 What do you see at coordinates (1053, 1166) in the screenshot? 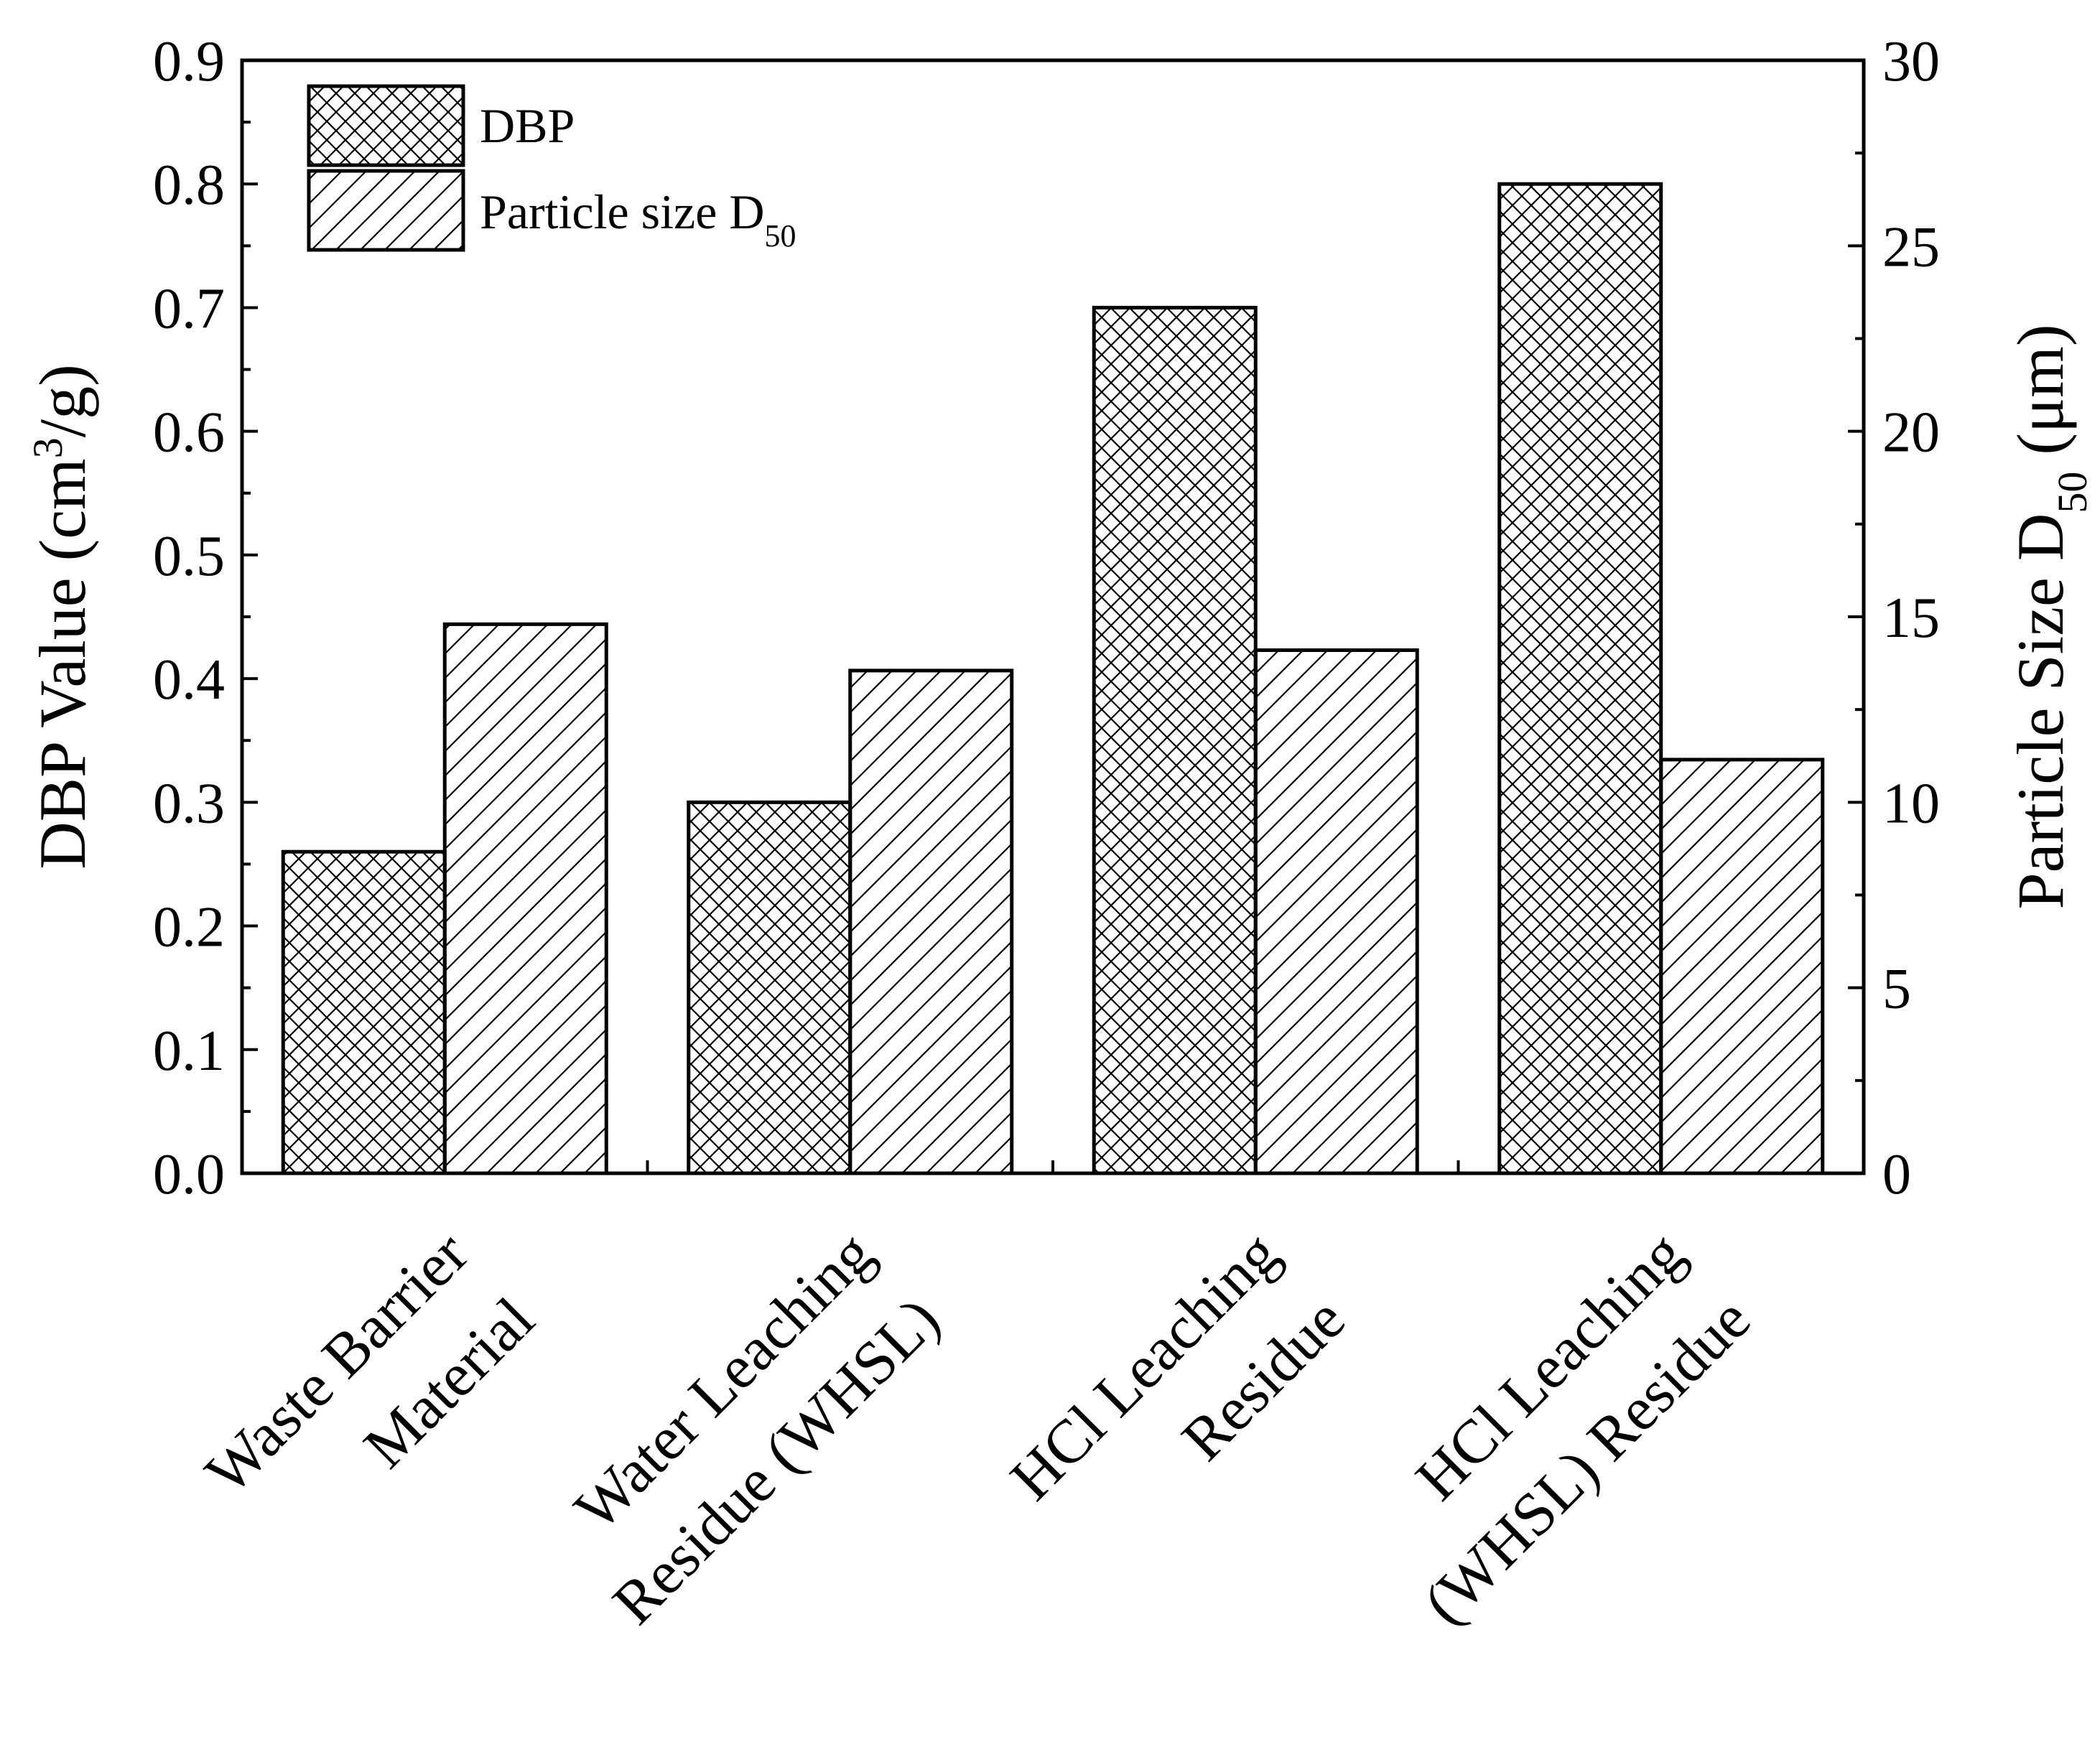
I see `x-axis` at bounding box center [1053, 1166].